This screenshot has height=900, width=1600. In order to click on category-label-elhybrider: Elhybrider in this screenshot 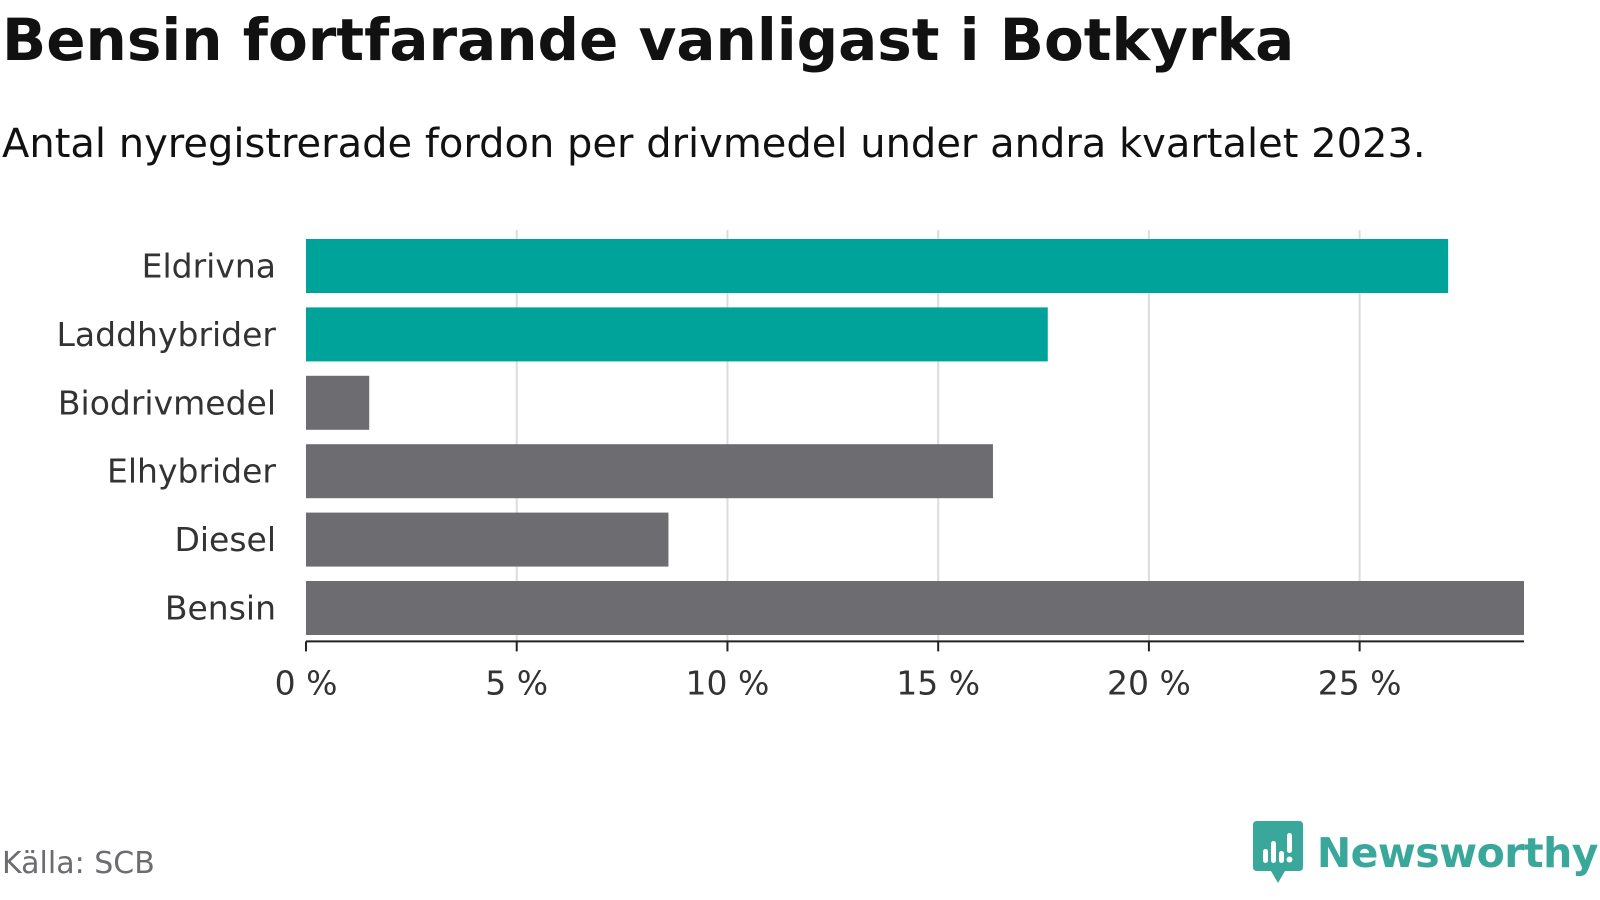, I will do `click(191, 471)`.